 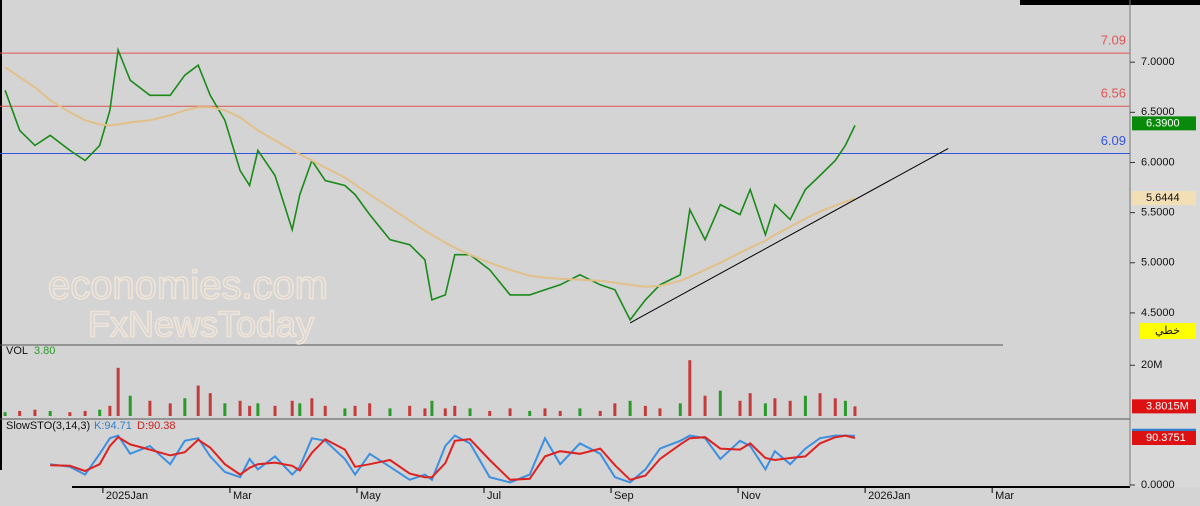 What do you see at coordinates (370, 496) in the screenshot?
I see `x-tick-label: May` at bounding box center [370, 496].